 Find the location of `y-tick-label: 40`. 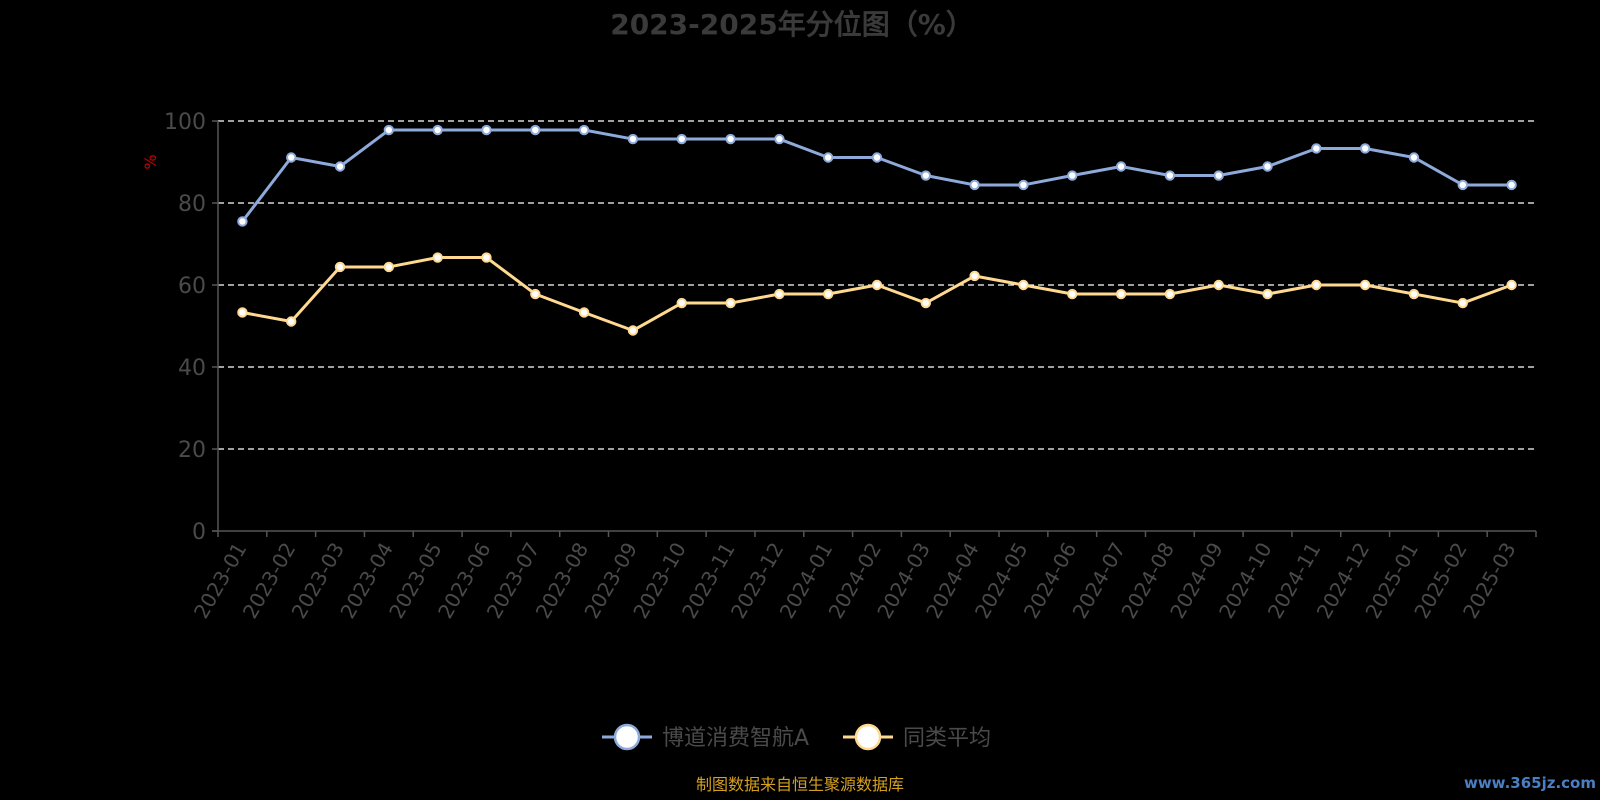

y-tick-label: 40 is located at coordinates (192, 368).